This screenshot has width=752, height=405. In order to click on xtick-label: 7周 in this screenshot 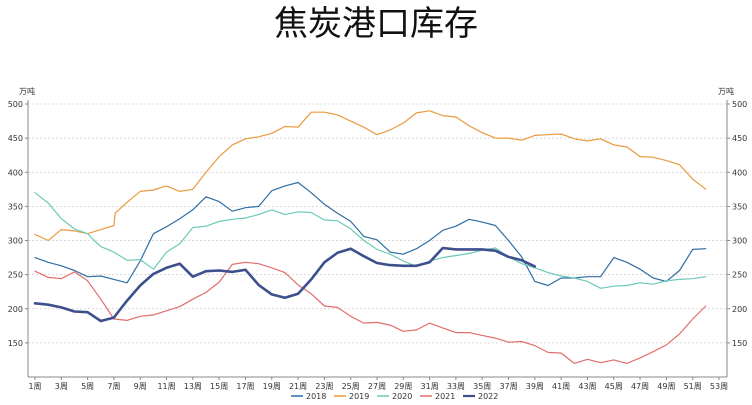, I will do `click(113, 386)`.